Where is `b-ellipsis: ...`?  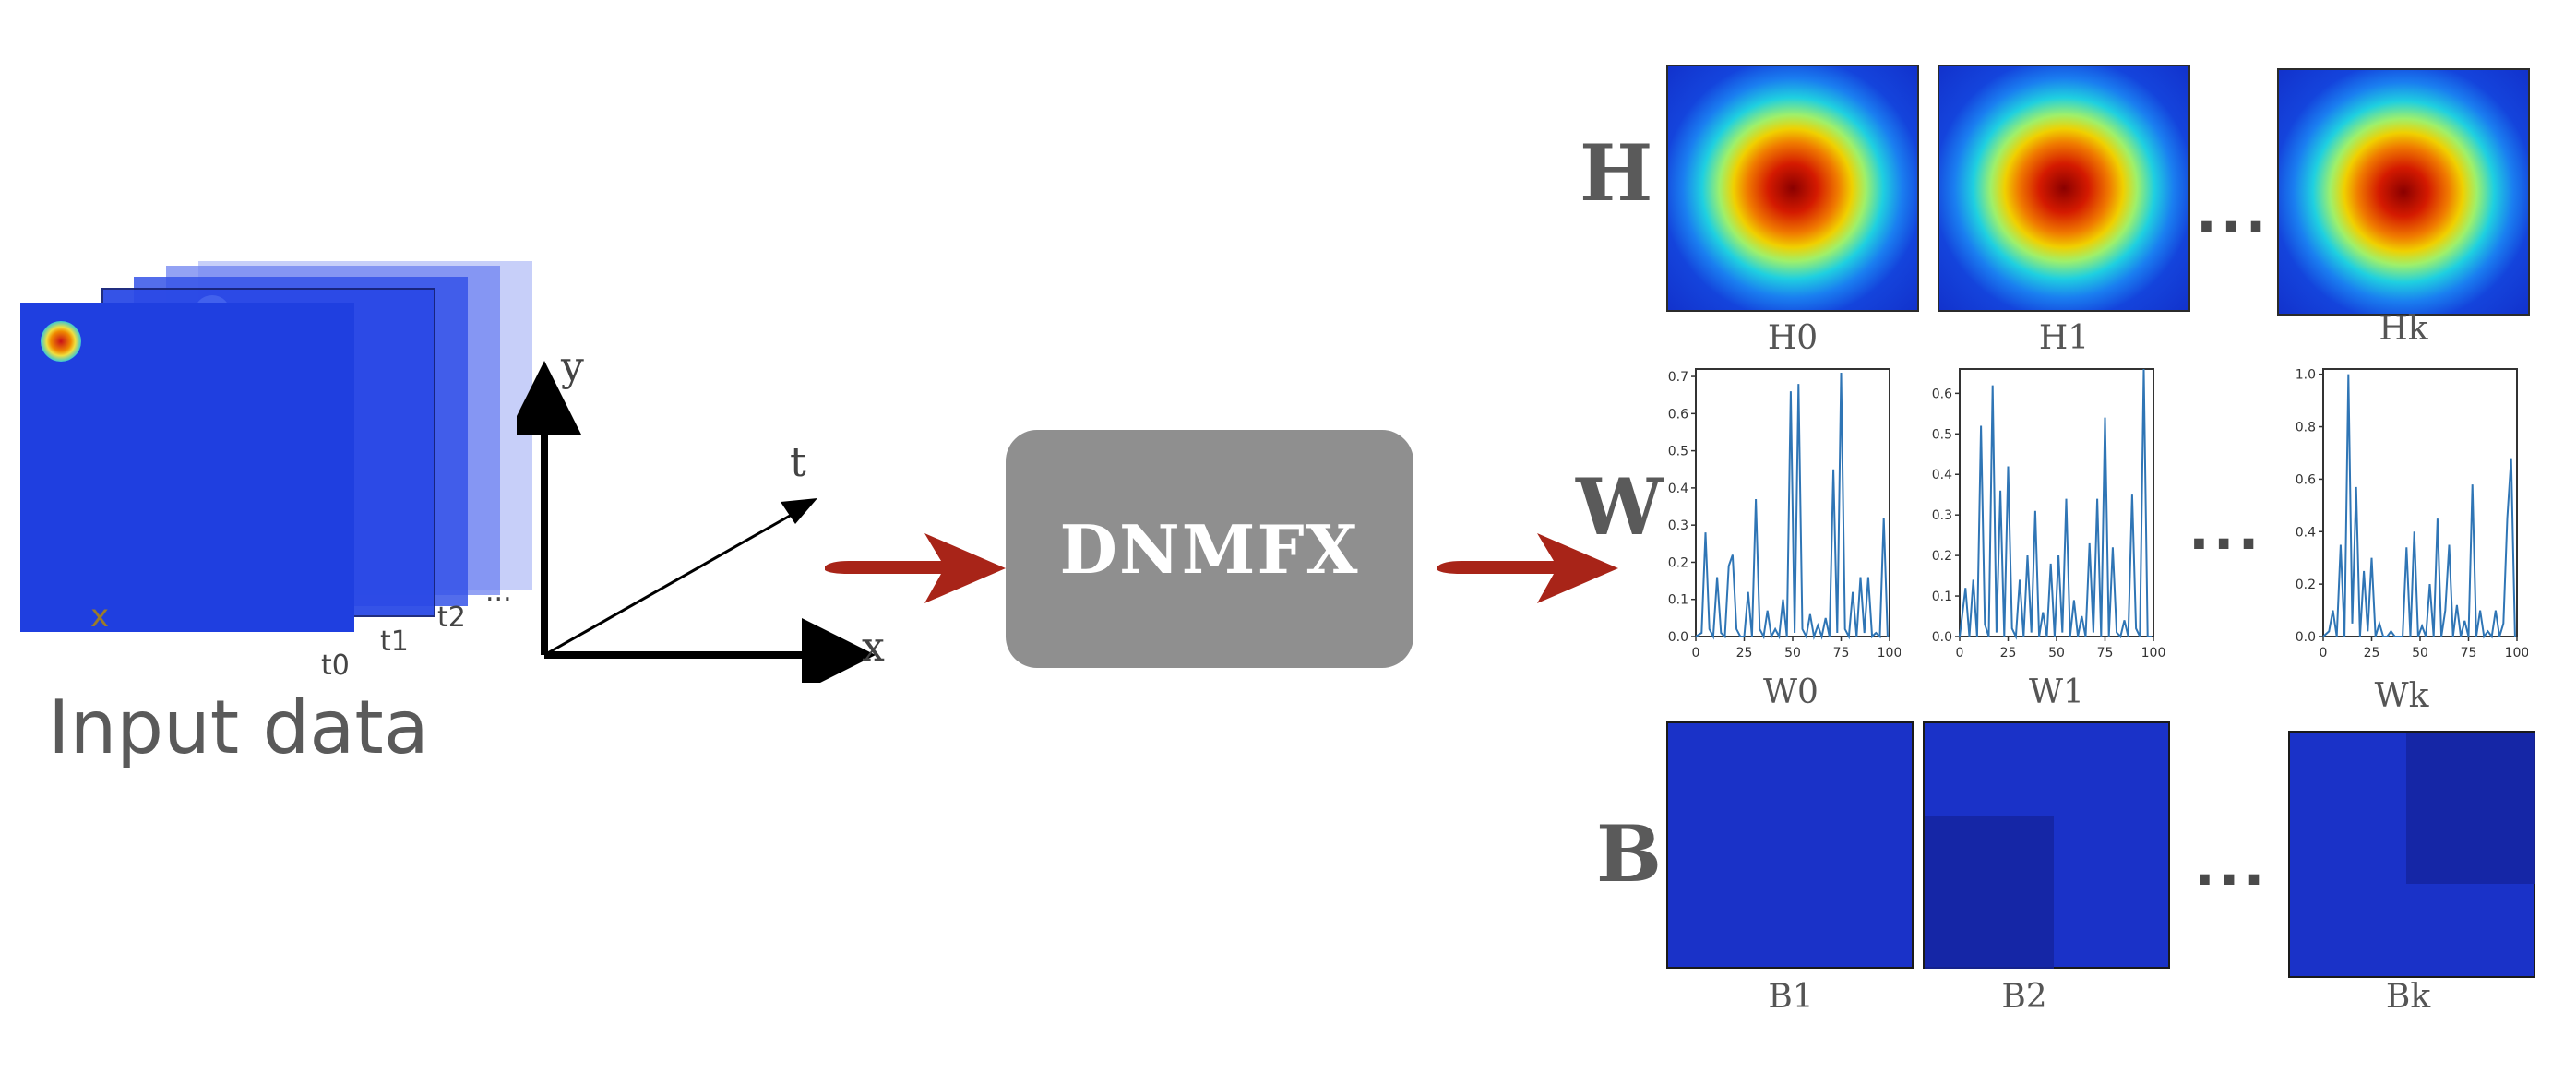 b-ellipsis: ... is located at coordinates (2231, 866).